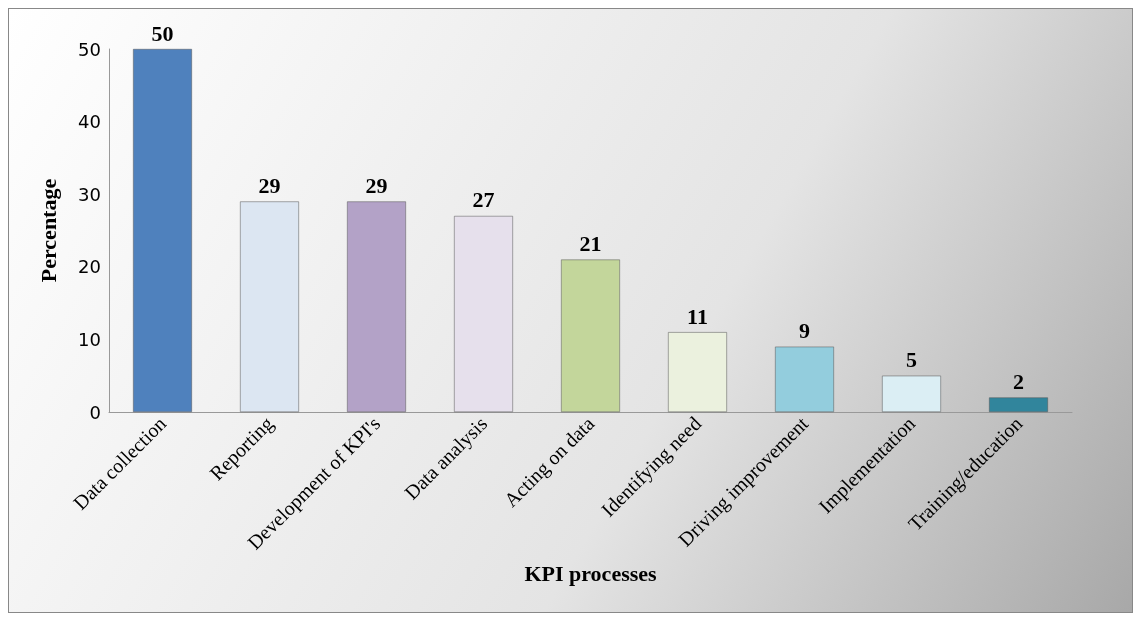 The height and width of the screenshot is (621, 1141). Describe the element at coordinates (89, 194) in the screenshot. I see `y-tick-label: 30` at that location.